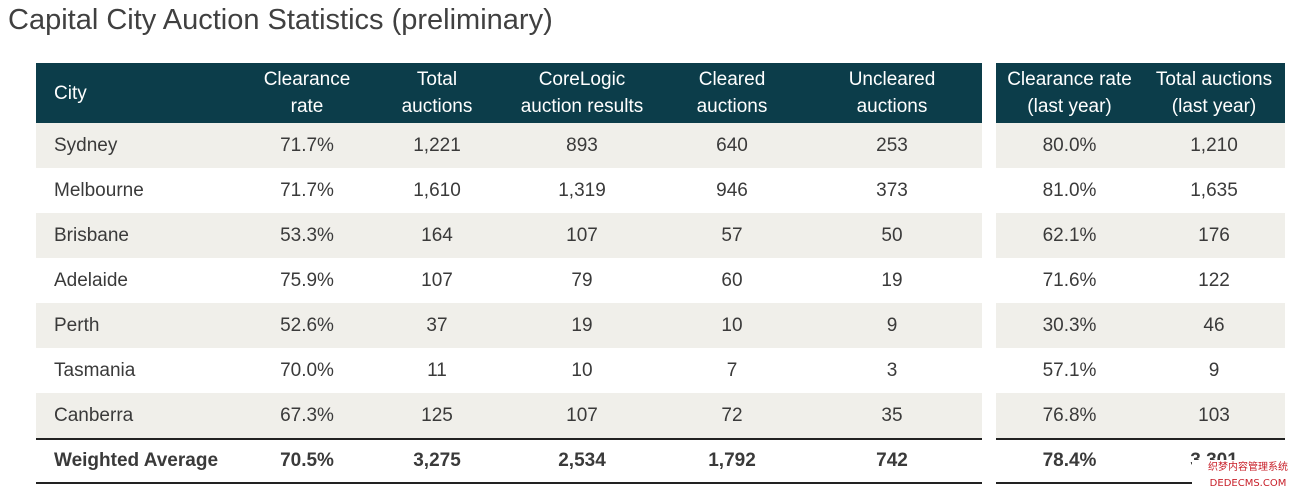  I want to click on value-cell: 1,610, so click(437, 190).